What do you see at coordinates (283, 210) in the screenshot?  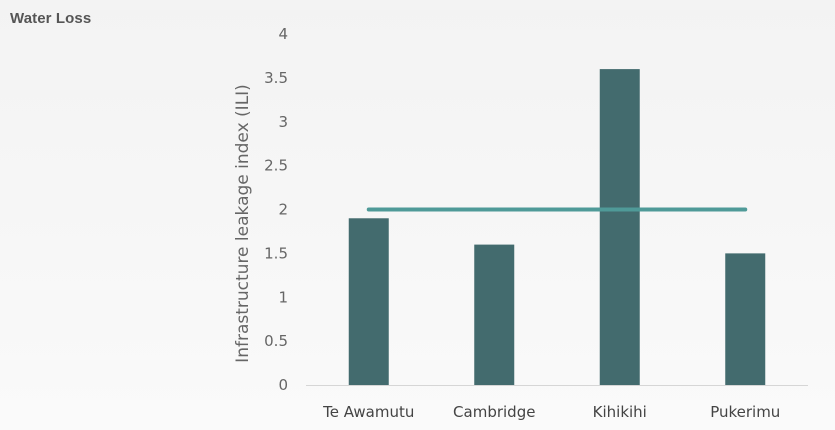 I see `y-tick-label: 2` at bounding box center [283, 210].